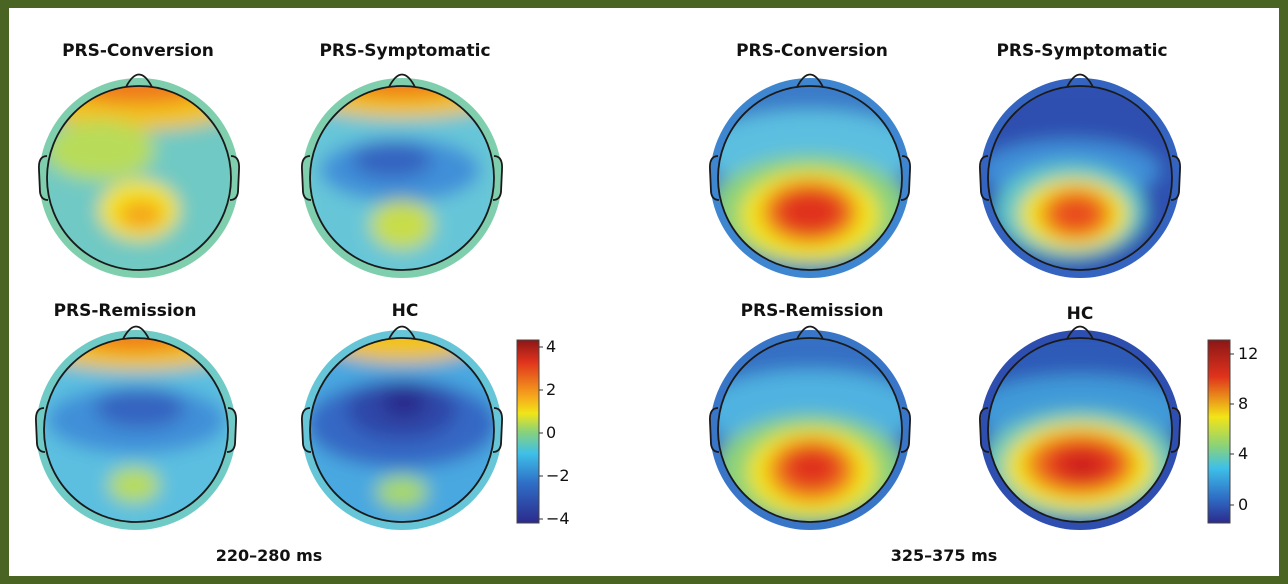 This screenshot has width=1288, height=584. What do you see at coordinates (1248, 353) in the screenshot?
I see `colorbar-tick: 12` at bounding box center [1248, 353].